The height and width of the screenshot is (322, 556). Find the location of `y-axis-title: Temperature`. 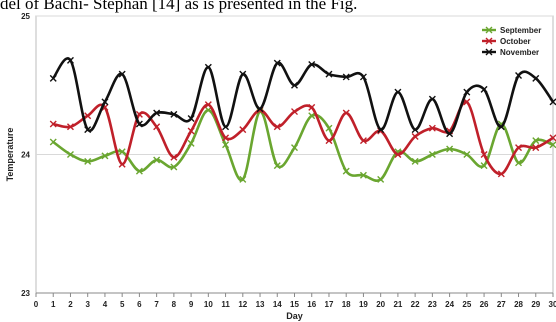

y-axis-title: Temperature is located at coordinates (10, 155).